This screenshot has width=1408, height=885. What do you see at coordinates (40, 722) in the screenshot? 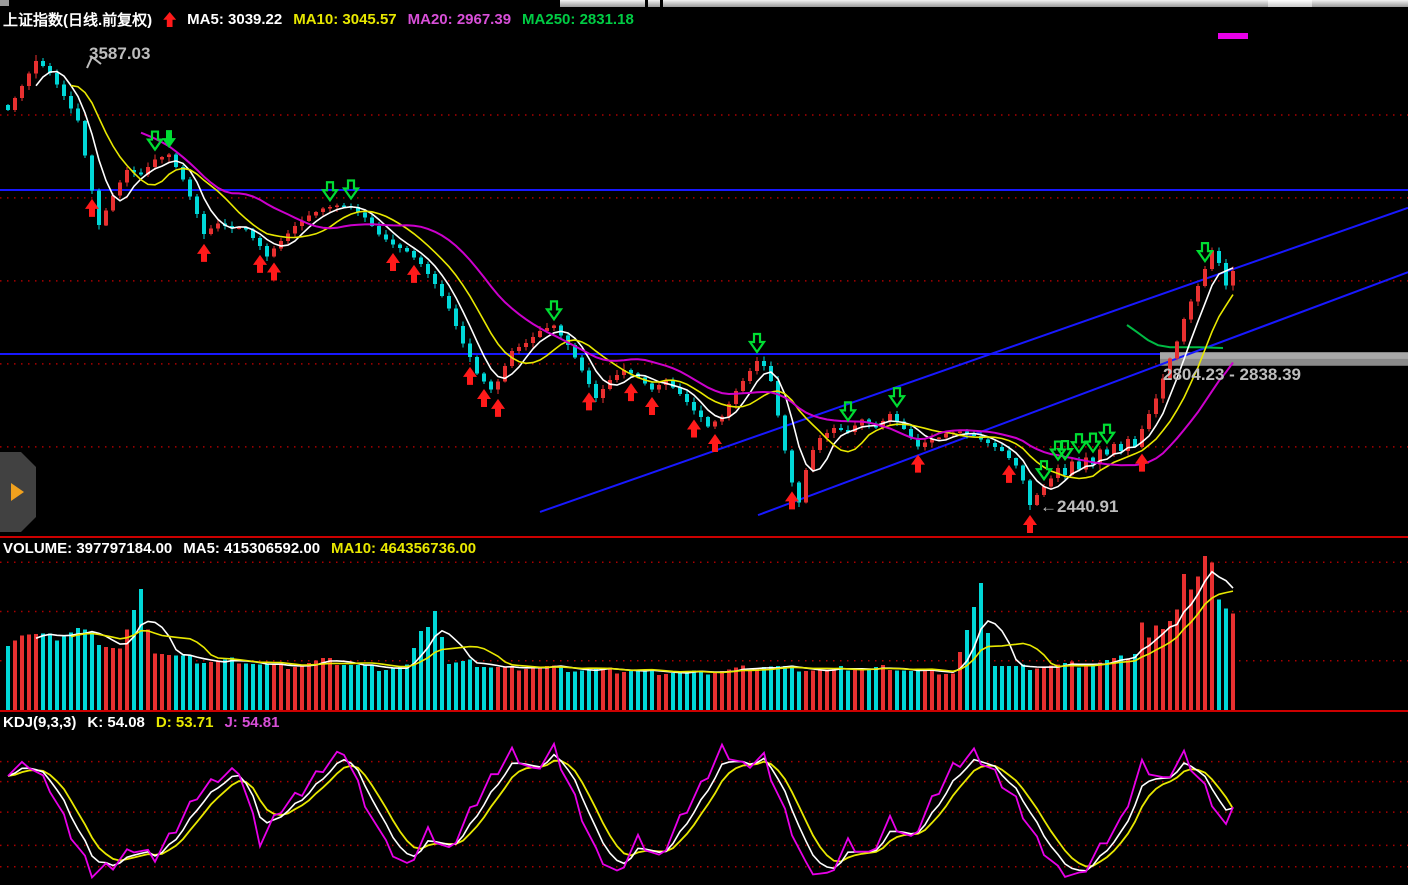
I see `kdj-name: KDJ(9,3,3)` at bounding box center [40, 722].